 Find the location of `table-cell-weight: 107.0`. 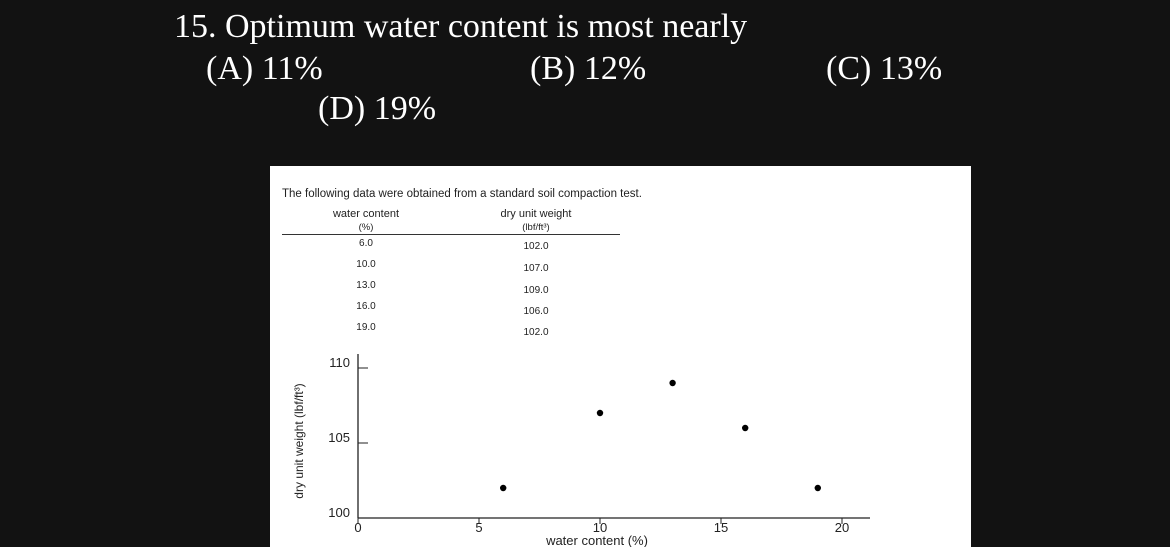

table-cell-weight: 107.0 is located at coordinates (536, 268).